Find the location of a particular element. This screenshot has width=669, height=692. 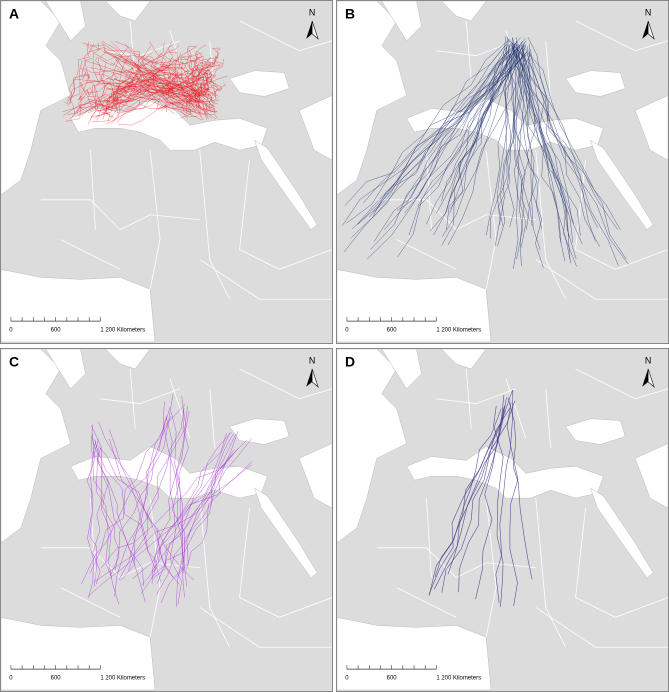

north-label: N is located at coordinates (648, 12).